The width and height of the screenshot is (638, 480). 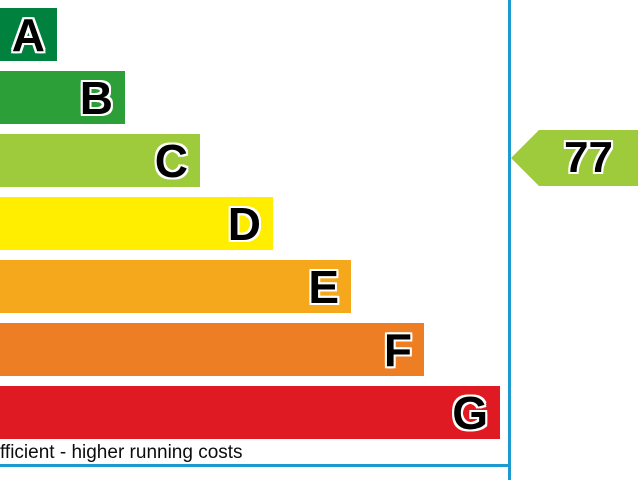 What do you see at coordinates (244, 223) in the screenshot?
I see `band-letter-d: D` at bounding box center [244, 223].